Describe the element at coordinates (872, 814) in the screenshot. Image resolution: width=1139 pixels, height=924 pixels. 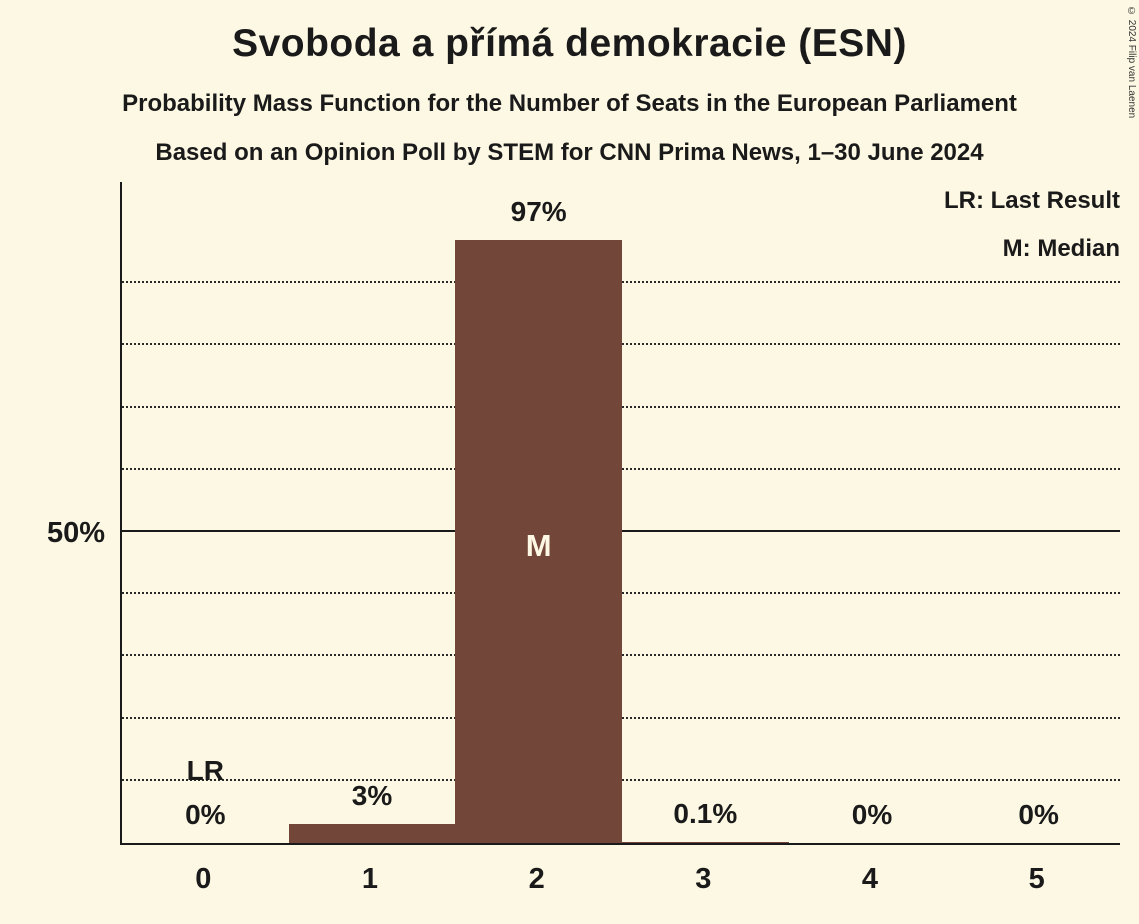
I see `bar-value-label-4: 0%` at that location.